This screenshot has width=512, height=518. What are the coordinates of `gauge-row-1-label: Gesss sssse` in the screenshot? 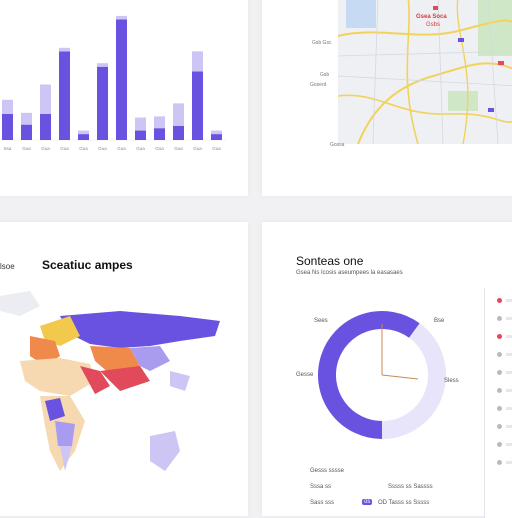 It's located at (327, 471).